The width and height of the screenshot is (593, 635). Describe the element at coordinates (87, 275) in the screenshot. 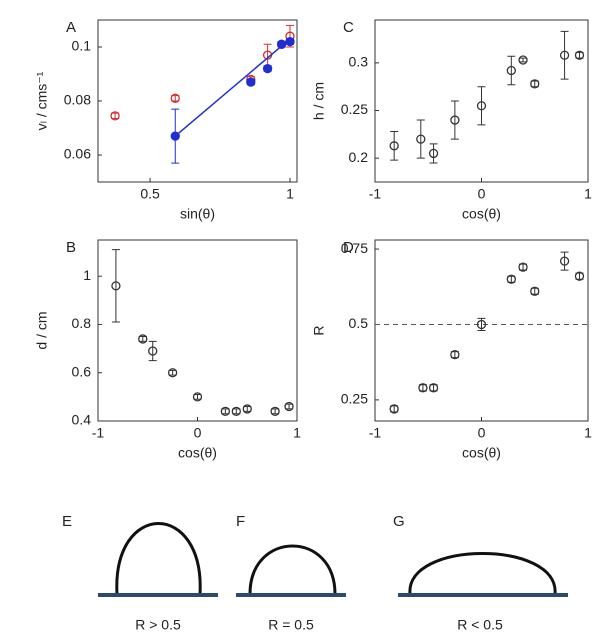

I see `y-tick-label: 1` at that location.